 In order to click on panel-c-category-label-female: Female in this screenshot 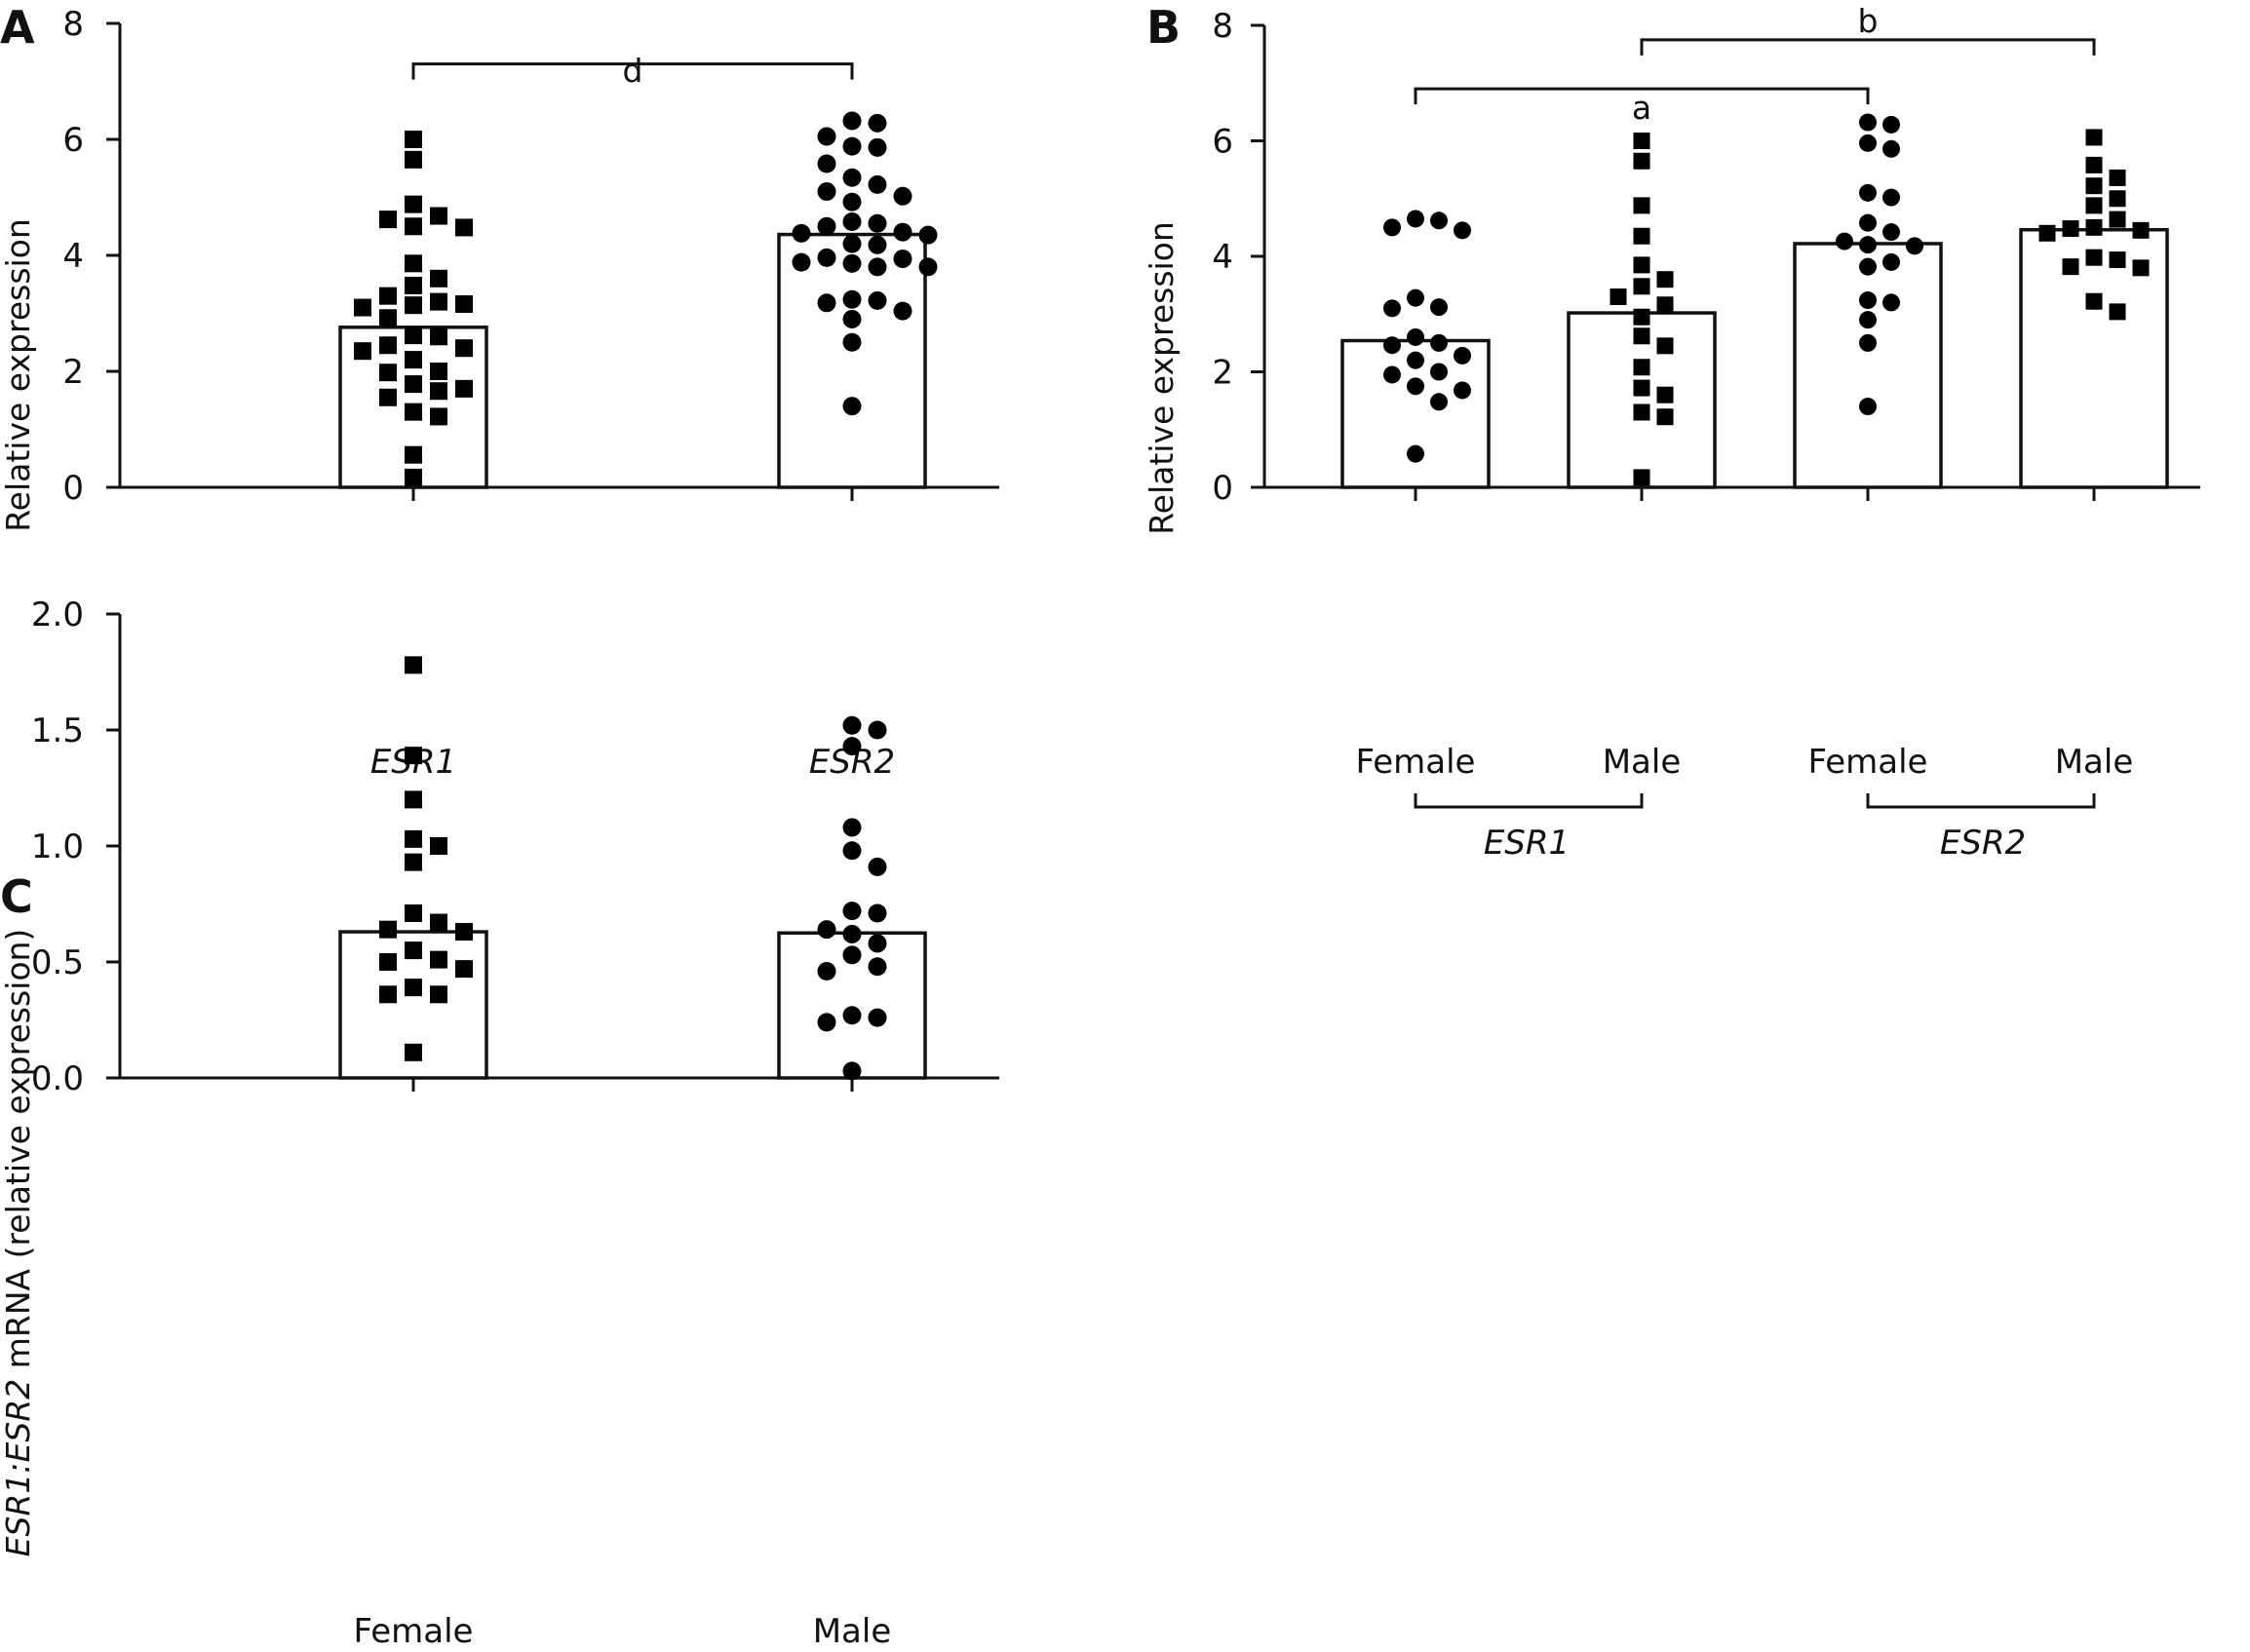, I will do `click(414, 1631)`.